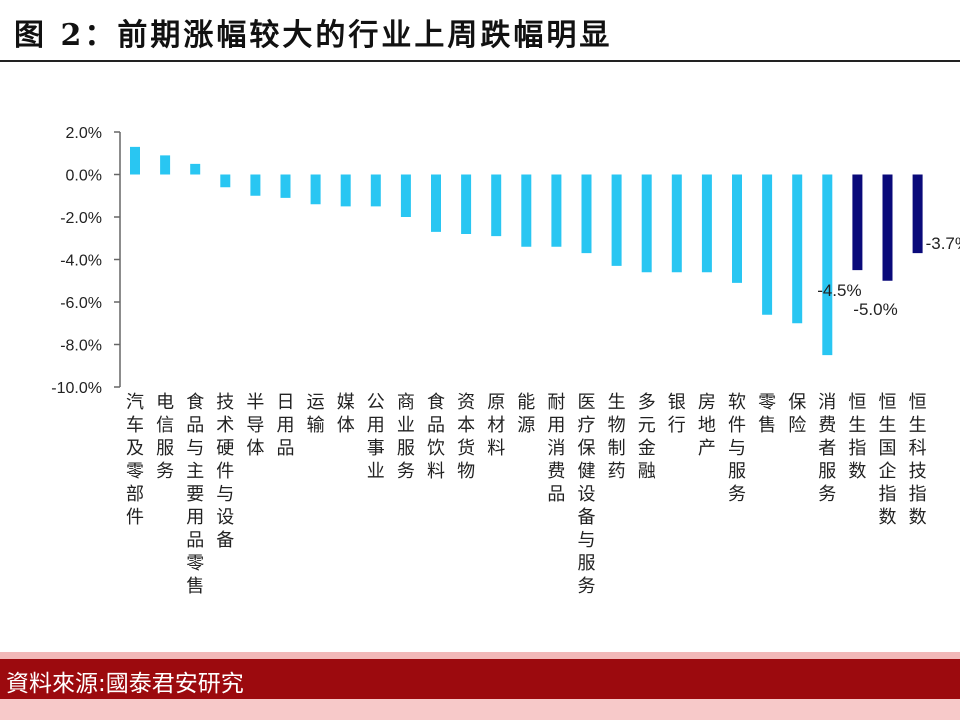 The image size is (960, 720). I want to click on category-label-26: 恒生国企指数, so click(888, 460).